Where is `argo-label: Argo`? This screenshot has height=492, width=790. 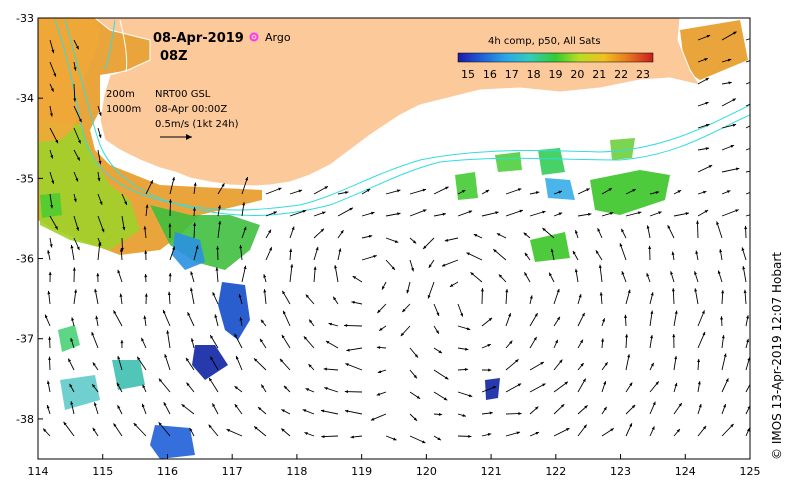
argo-label: Argo is located at coordinates (278, 37).